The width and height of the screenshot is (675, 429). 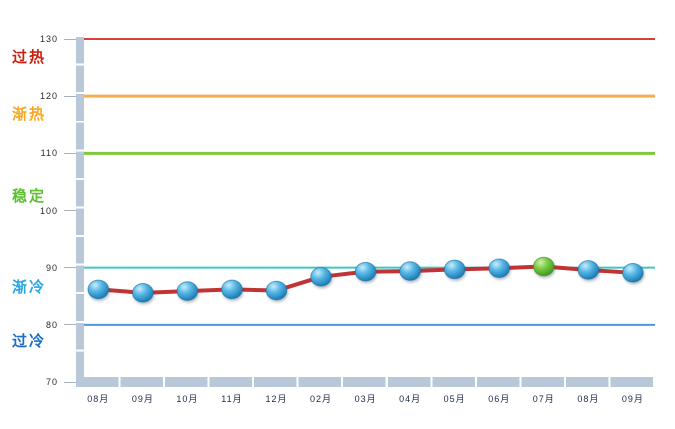 What do you see at coordinates (48, 210) in the screenshot?
I see `y-tick-label: 100` at bounding box center [48, 210].